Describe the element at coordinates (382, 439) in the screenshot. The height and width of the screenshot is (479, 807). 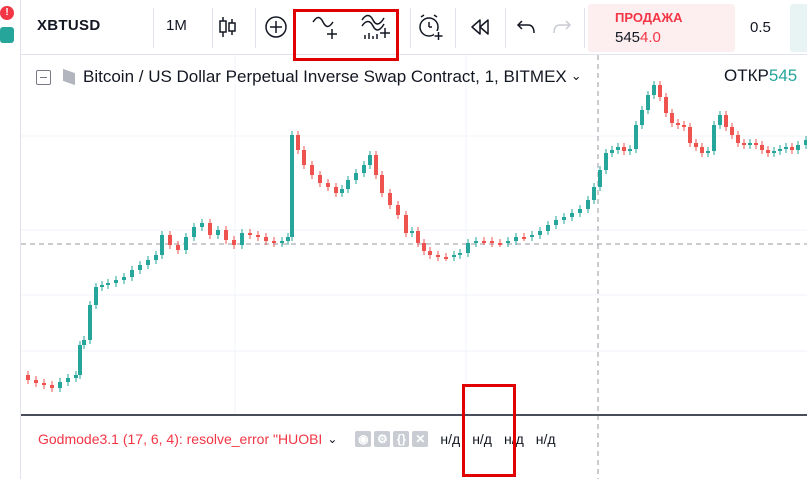
I see `gear-icon: ⚙` at that location.